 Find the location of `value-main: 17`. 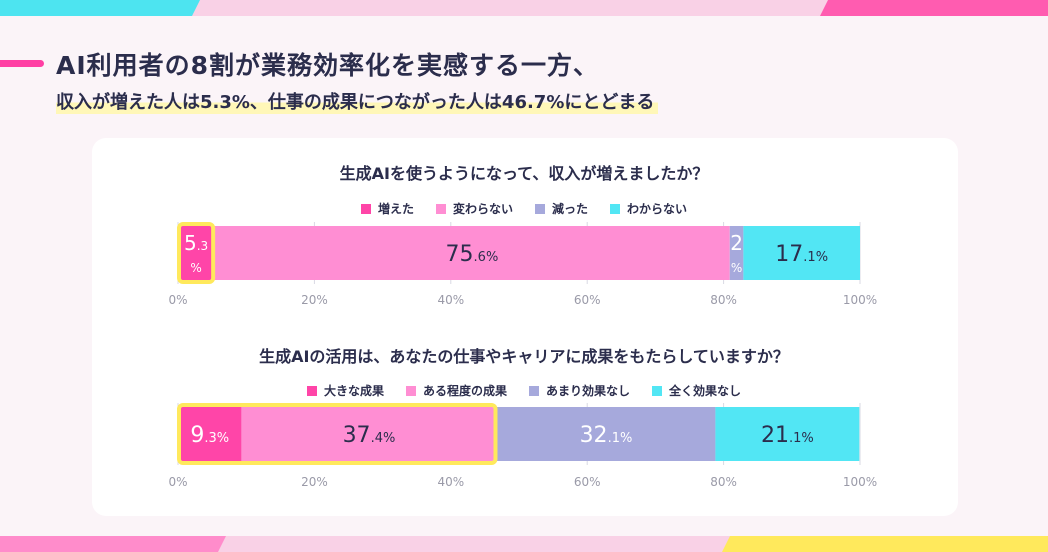

value-main: 17 is located at coordinates (789, 254).